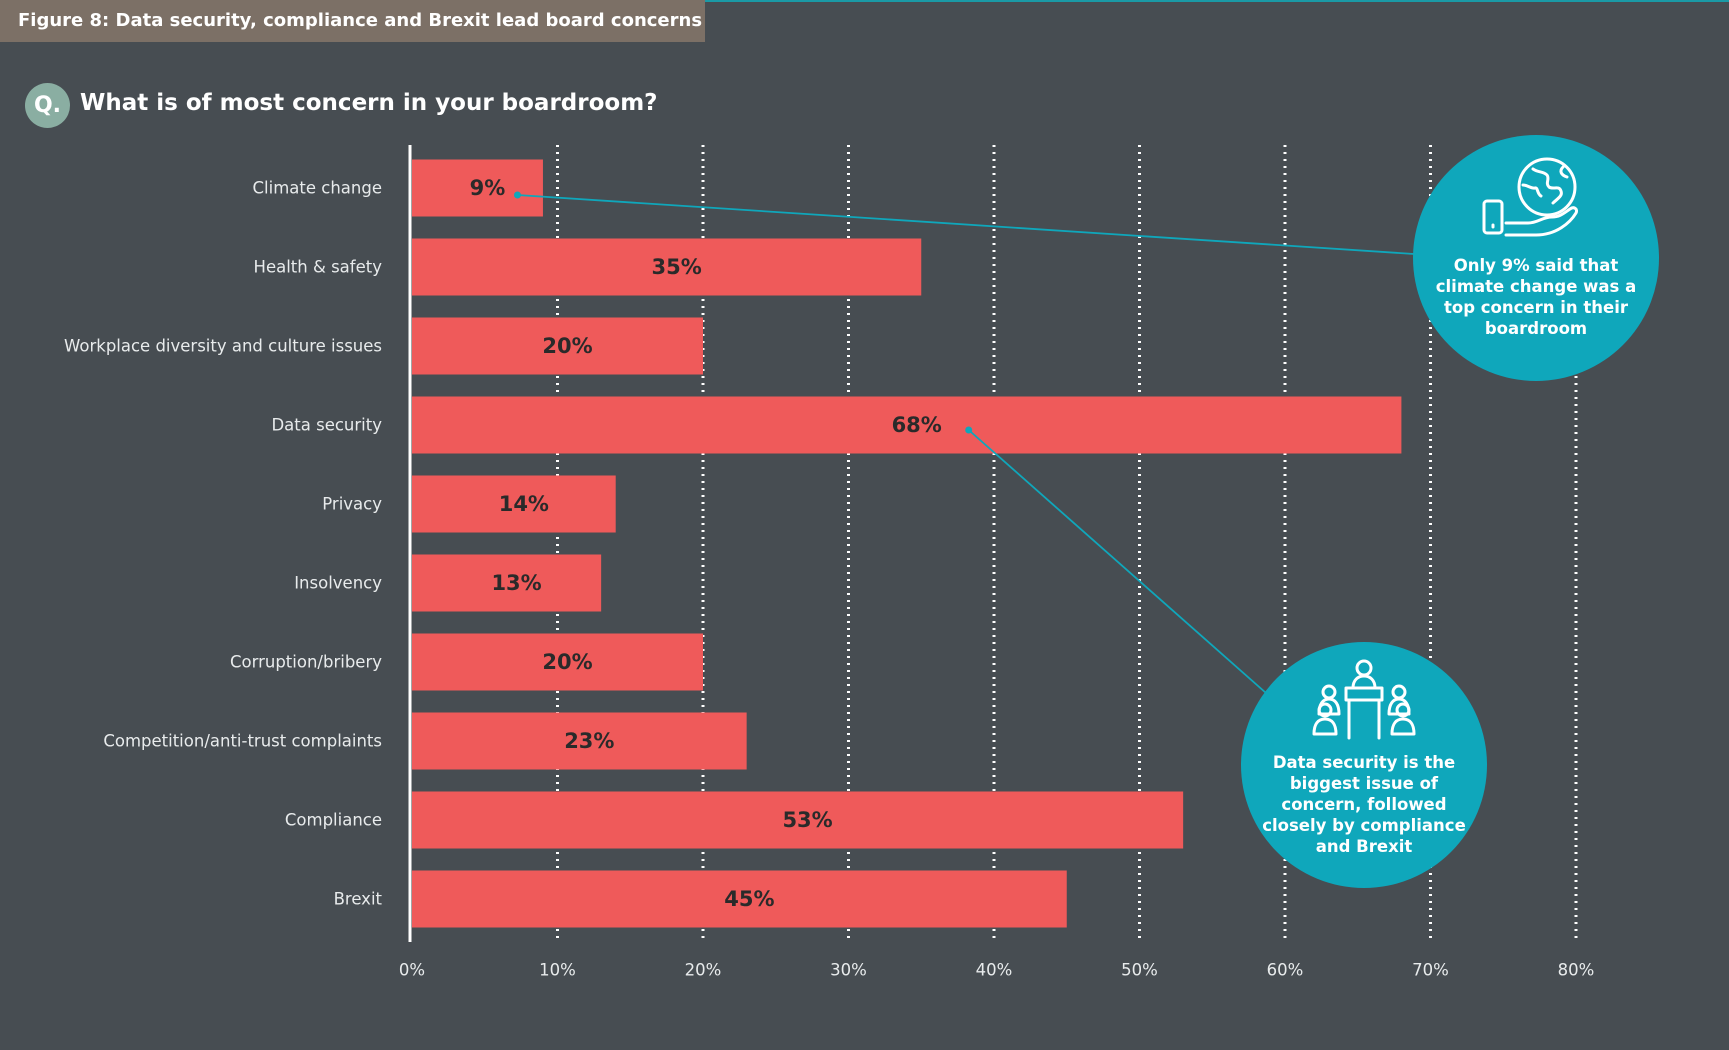 Image resolution: width=1729 pixels, height=1050 pixels. What do you see at coordinates (488, 188) in the screenshot?
I see `value-label: 9%` at bounding box center [488, 188].